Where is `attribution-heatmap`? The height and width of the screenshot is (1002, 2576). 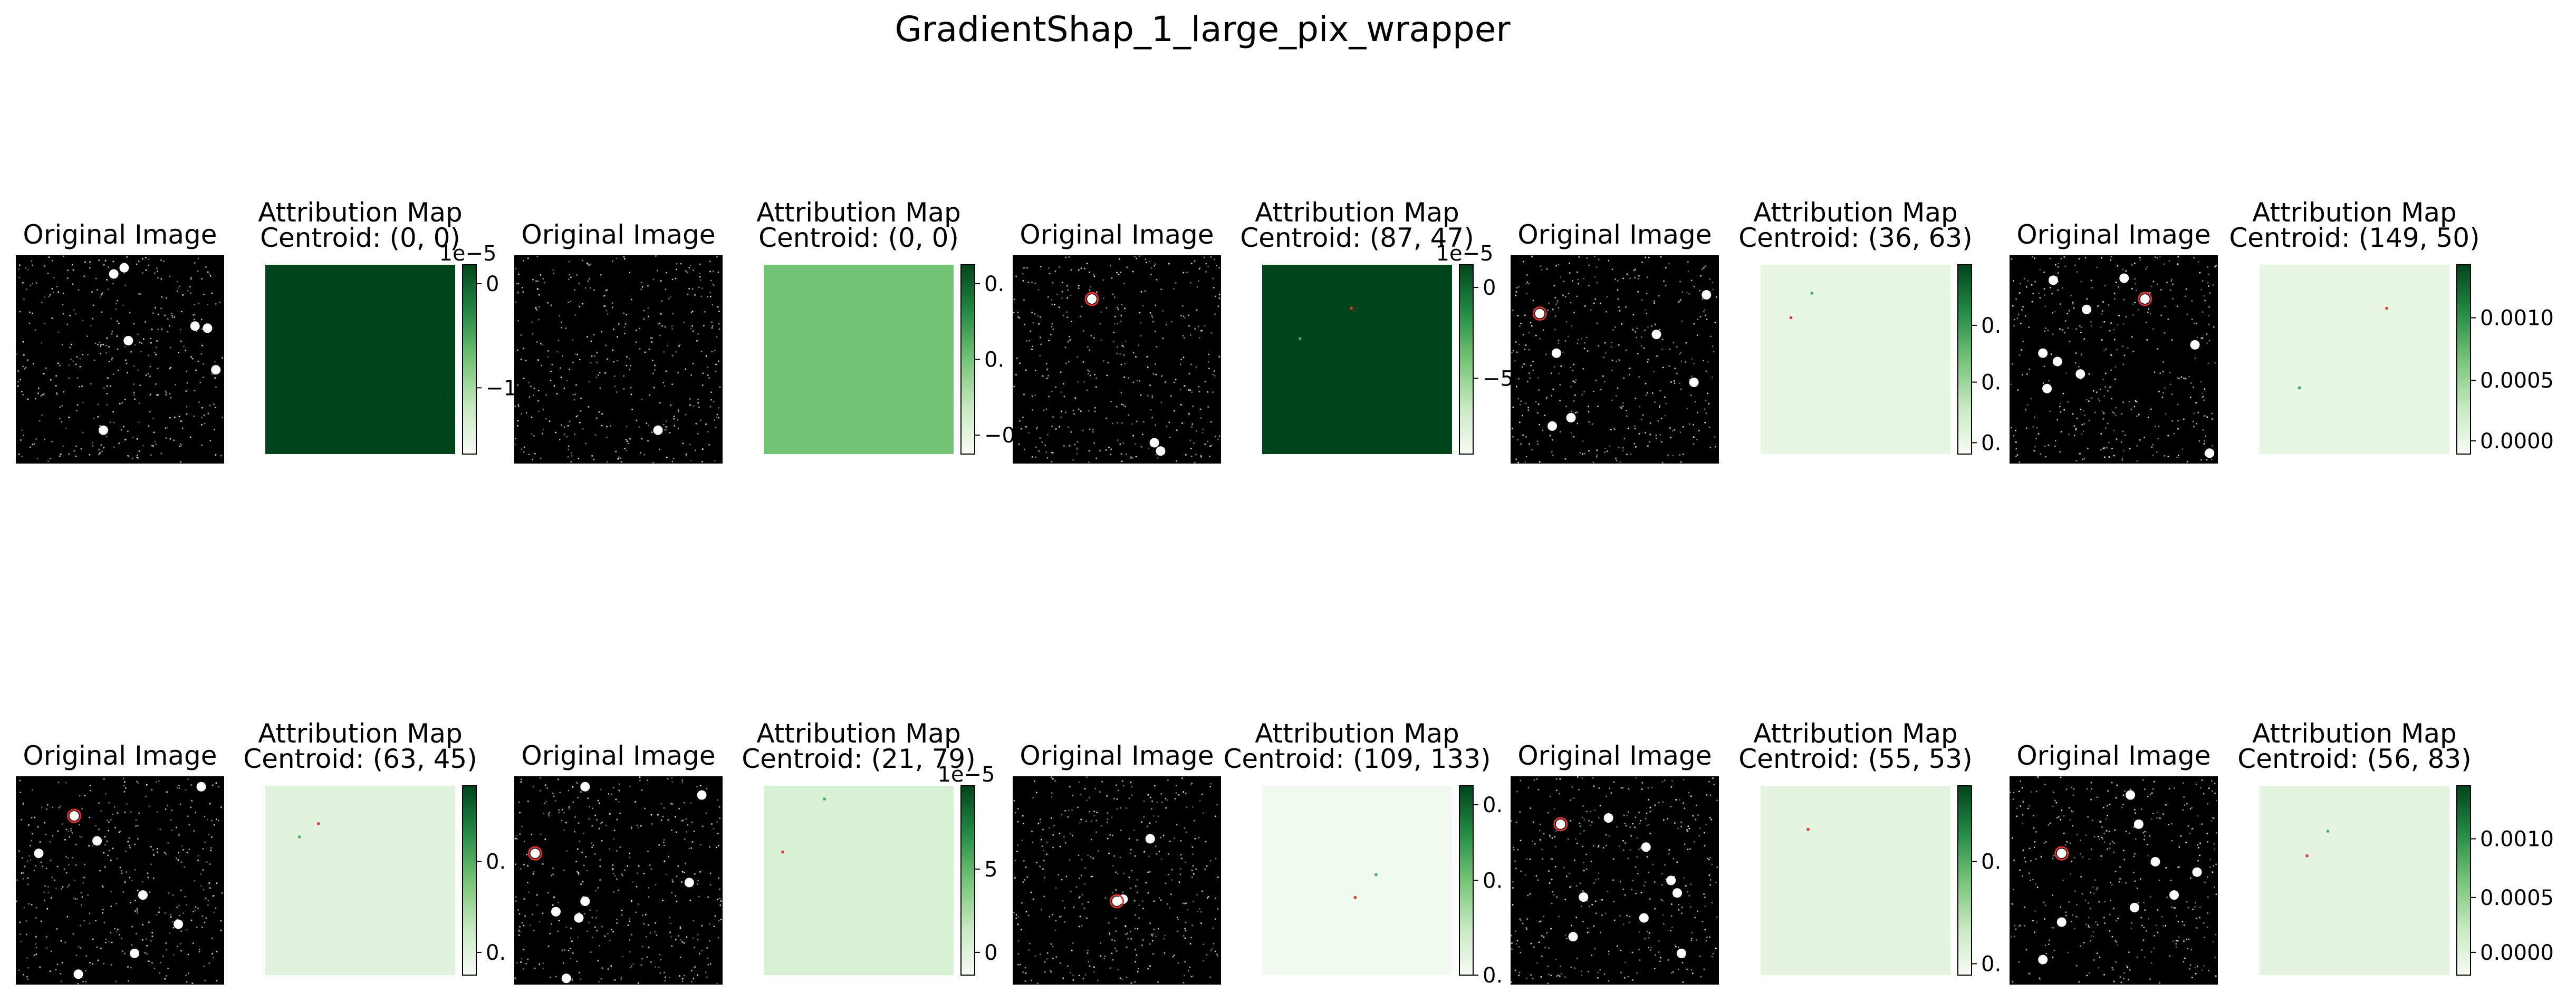
attribution-heatmap is located at coordinates (1856, 359).